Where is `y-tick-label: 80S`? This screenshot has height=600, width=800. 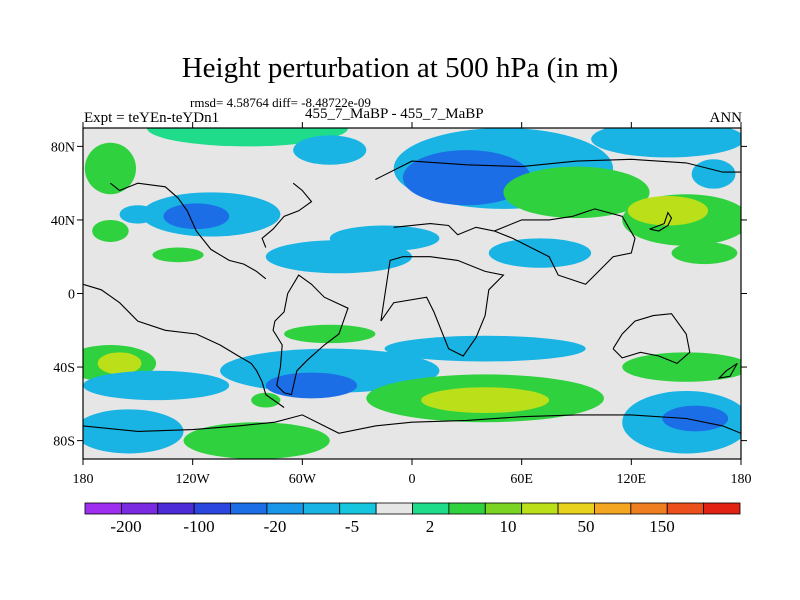
y-tick-label: 80S is located at coordinates (64, 442).